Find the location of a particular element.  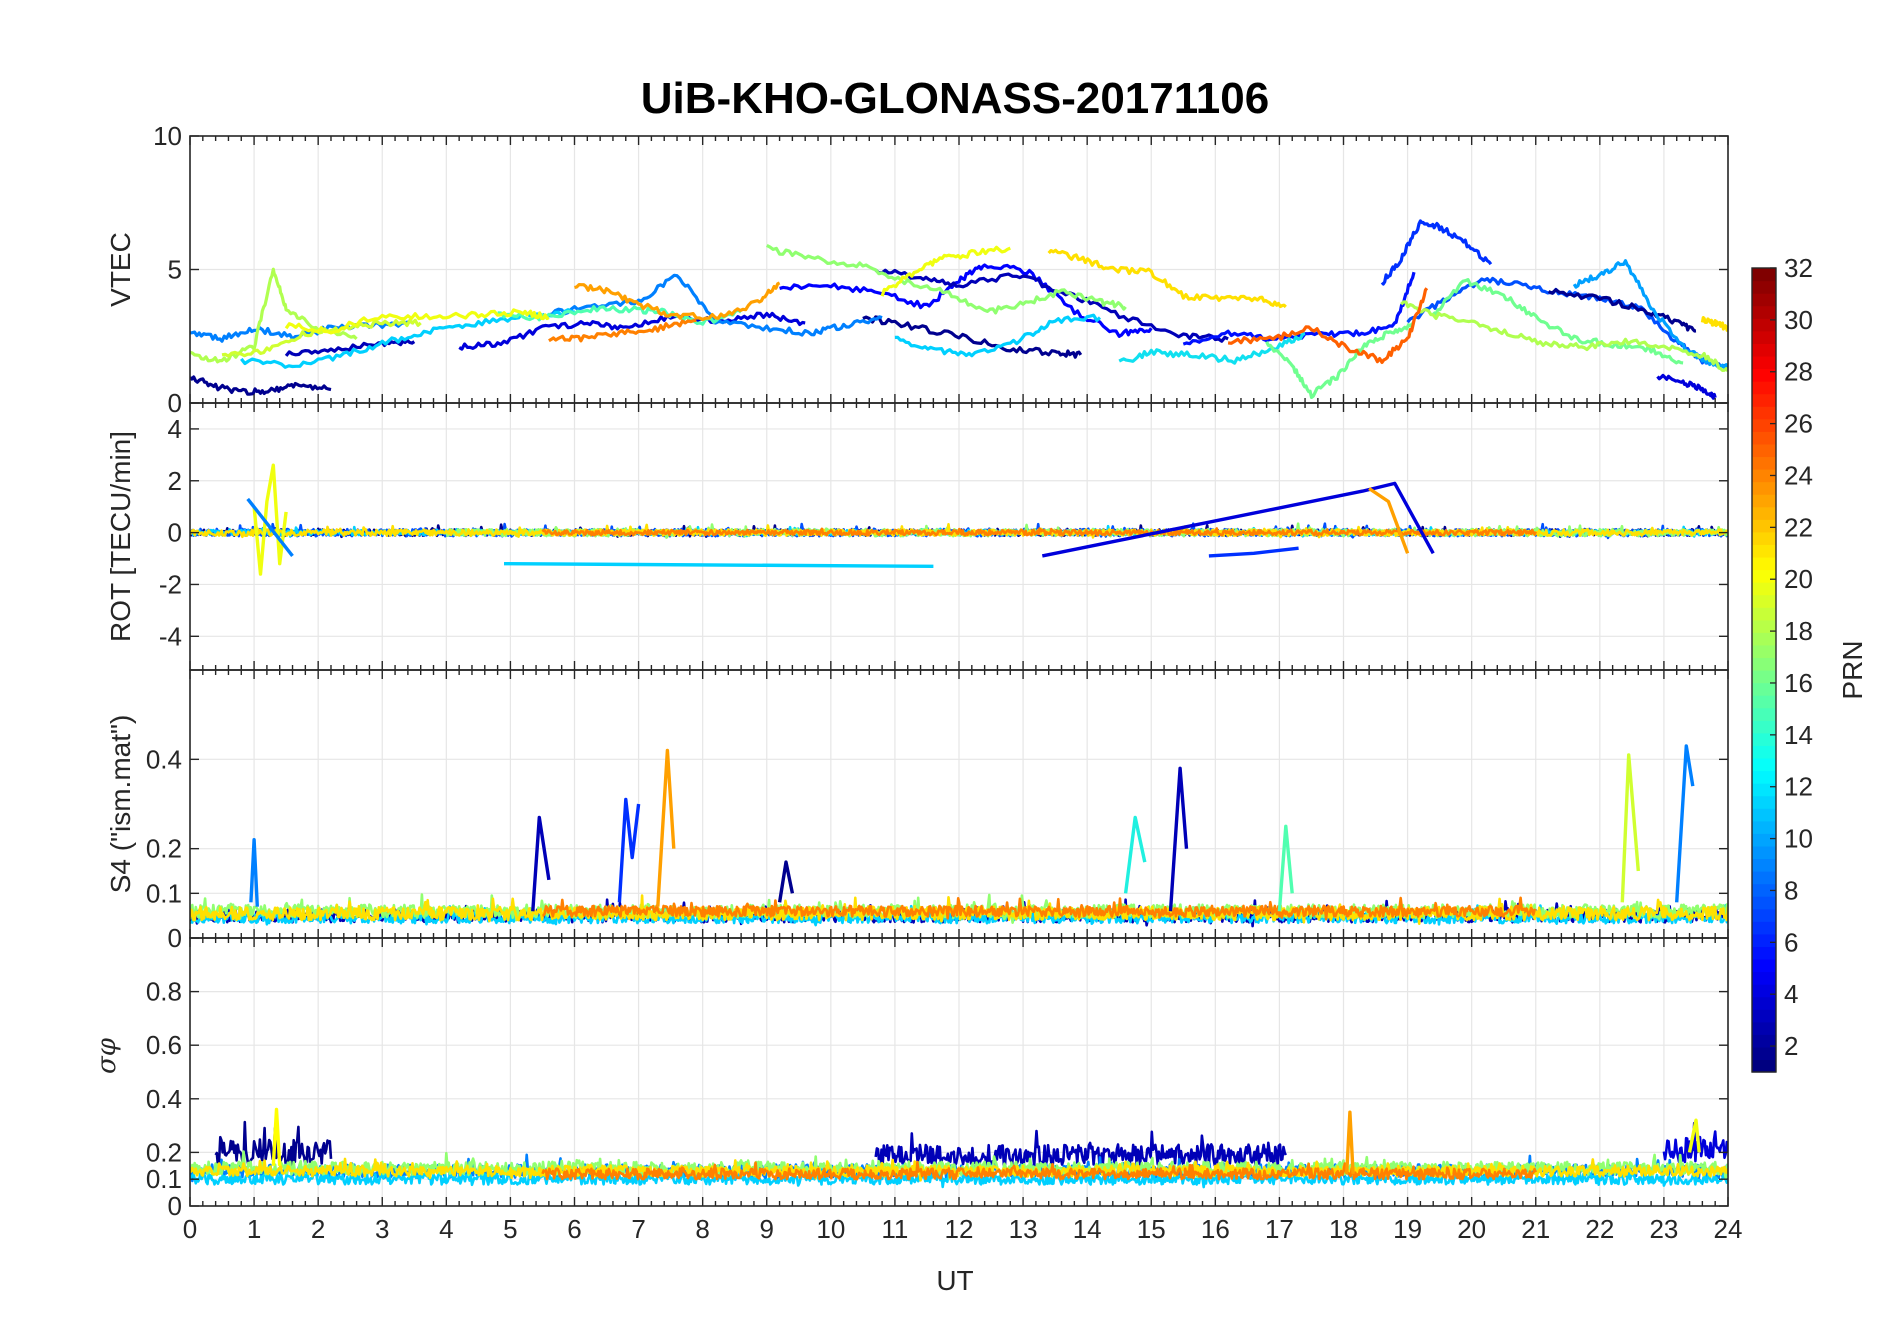

y-tick-label: 10 is located at coordinates (167, 136).